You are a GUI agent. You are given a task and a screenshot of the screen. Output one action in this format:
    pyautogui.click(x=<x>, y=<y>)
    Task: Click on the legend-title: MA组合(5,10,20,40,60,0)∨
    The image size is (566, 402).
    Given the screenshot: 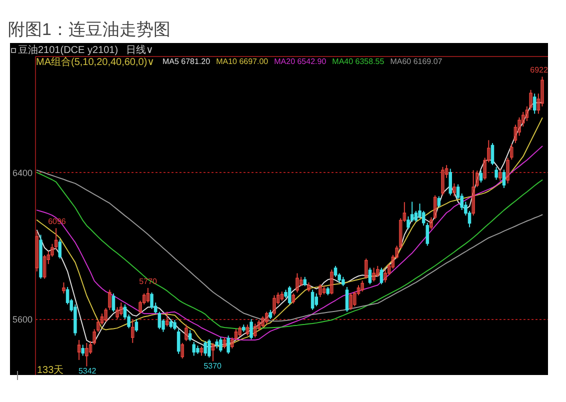 What is the action you would take?
    pyautogui.click(x=95, y=62)
    